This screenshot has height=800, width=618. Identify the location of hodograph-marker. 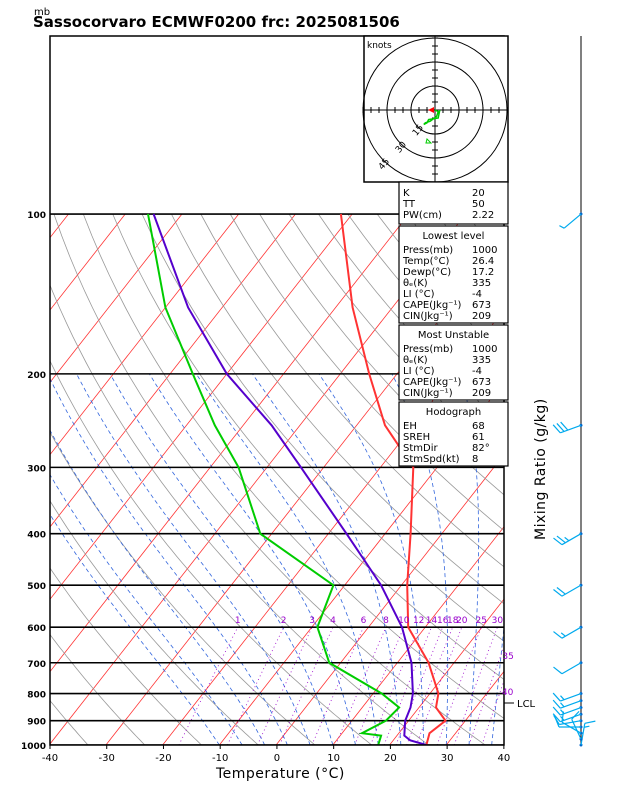
(429, 141).